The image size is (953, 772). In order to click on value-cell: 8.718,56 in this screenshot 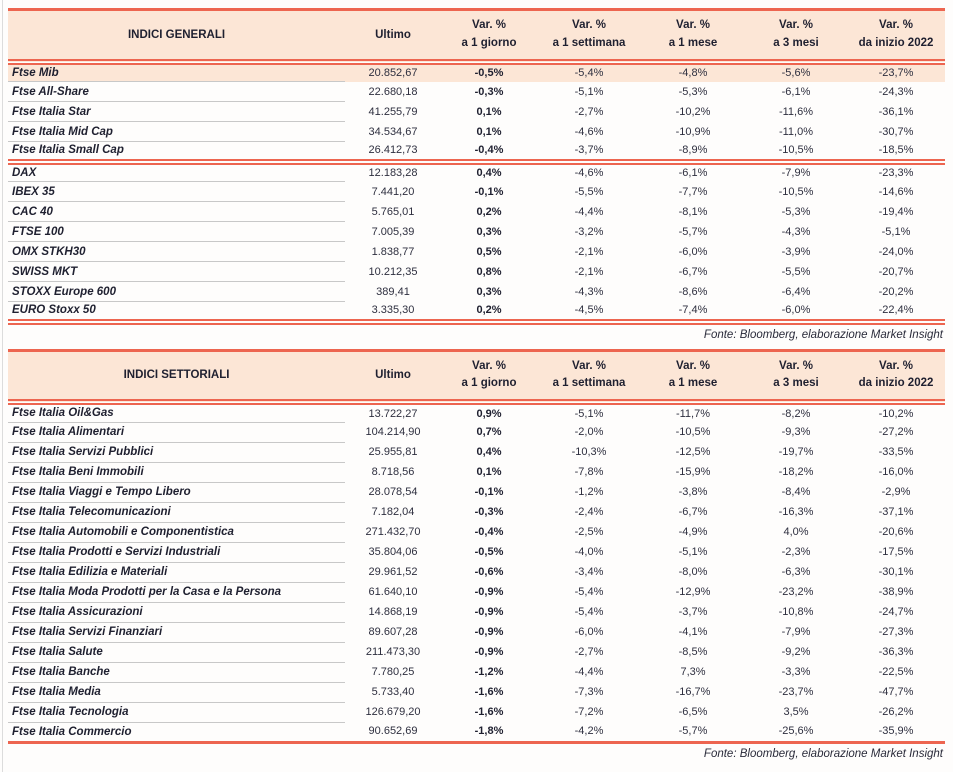, I will do `click(393, 472)`.